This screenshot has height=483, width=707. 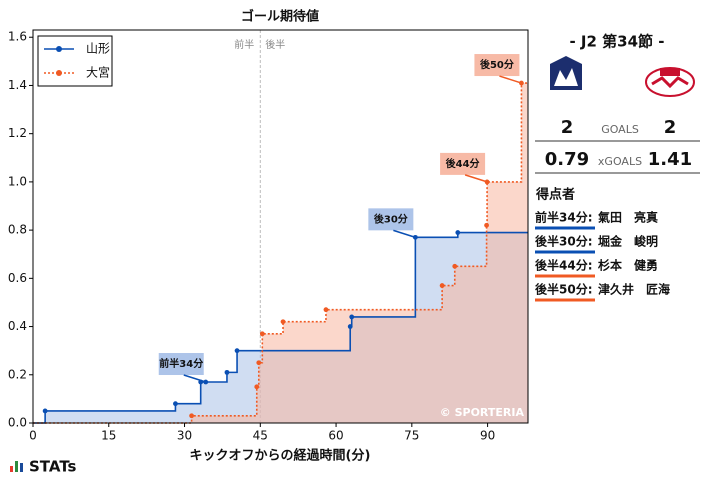 What do you see at coordinates (564, 217) in the screenshot?
I see `scorer-time: 前半34分:` at bounding box center [564, 217].